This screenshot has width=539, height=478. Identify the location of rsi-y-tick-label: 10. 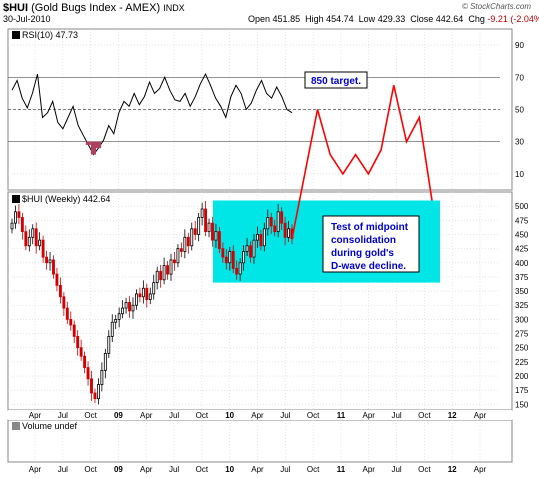
(519, 174).